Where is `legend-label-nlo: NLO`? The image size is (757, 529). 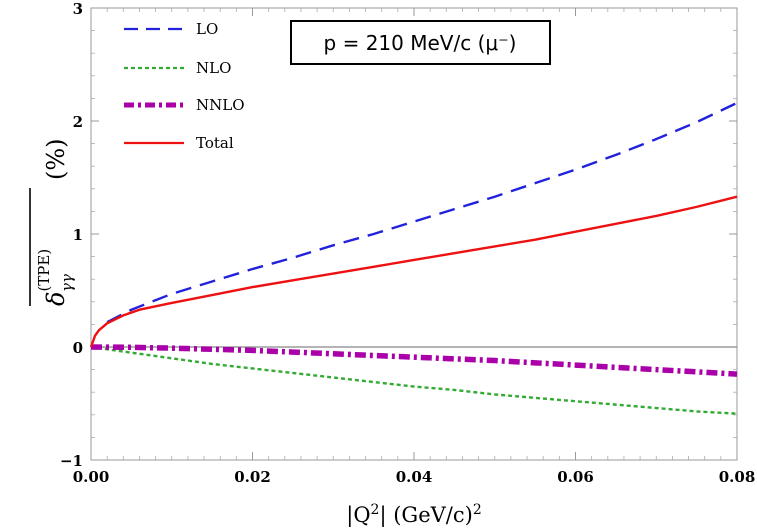 legend-label-nlo: NLO is located at coordinates (213, 68).